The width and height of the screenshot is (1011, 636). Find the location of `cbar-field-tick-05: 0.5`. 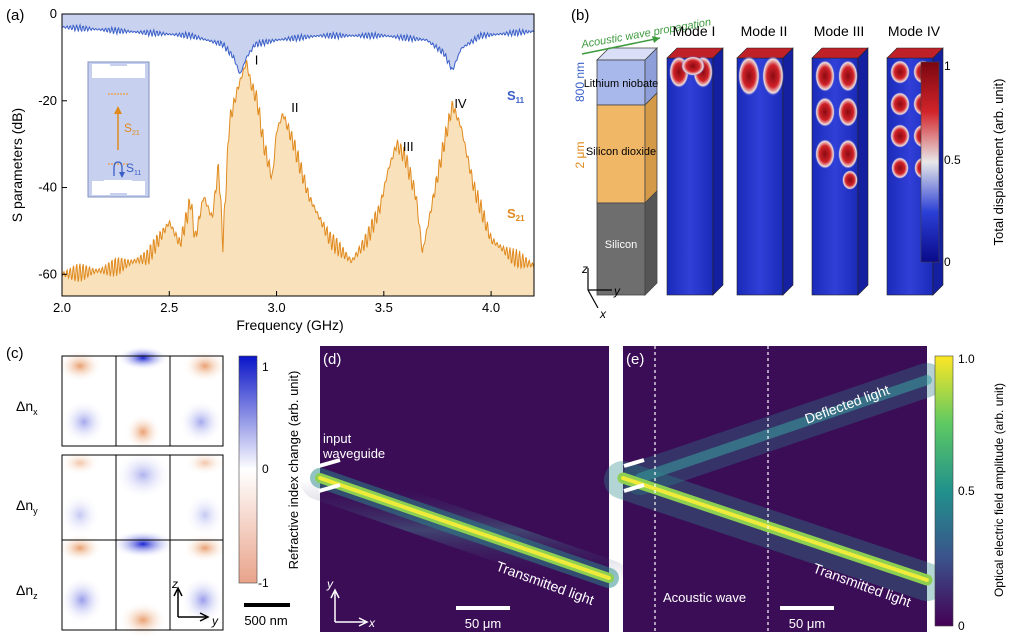

cbar-field-tick-05: 0.5 is located at coordinates (966, 491).